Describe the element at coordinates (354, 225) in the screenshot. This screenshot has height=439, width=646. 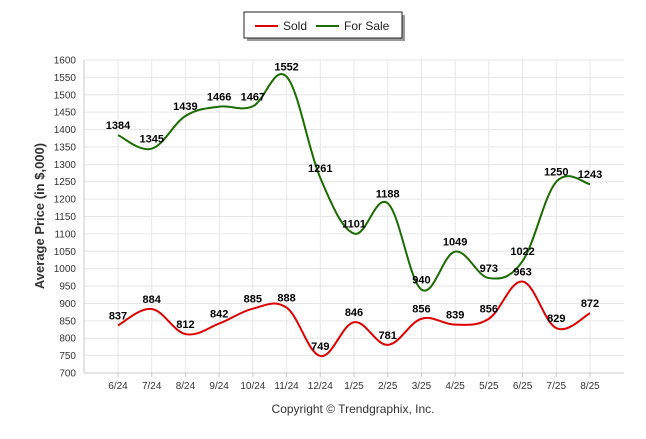
I see `data-label-for-sale: 1101` at that location.